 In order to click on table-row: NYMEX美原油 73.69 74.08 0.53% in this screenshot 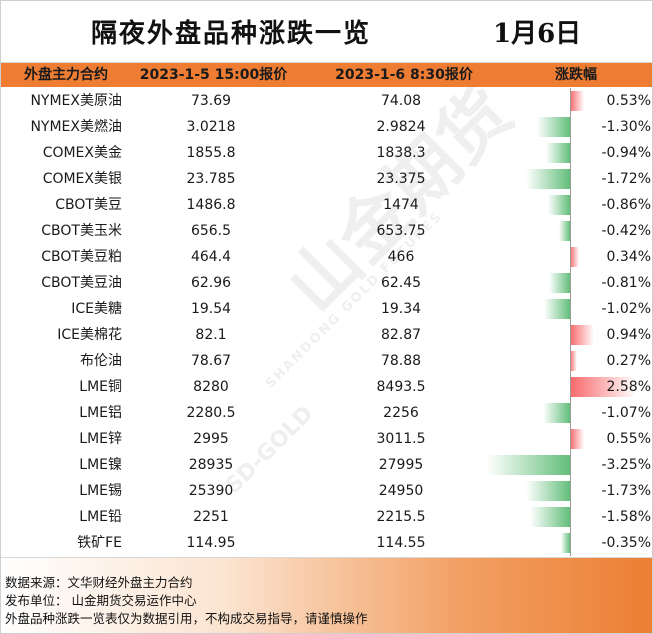, I will do `click(326, 101)`.